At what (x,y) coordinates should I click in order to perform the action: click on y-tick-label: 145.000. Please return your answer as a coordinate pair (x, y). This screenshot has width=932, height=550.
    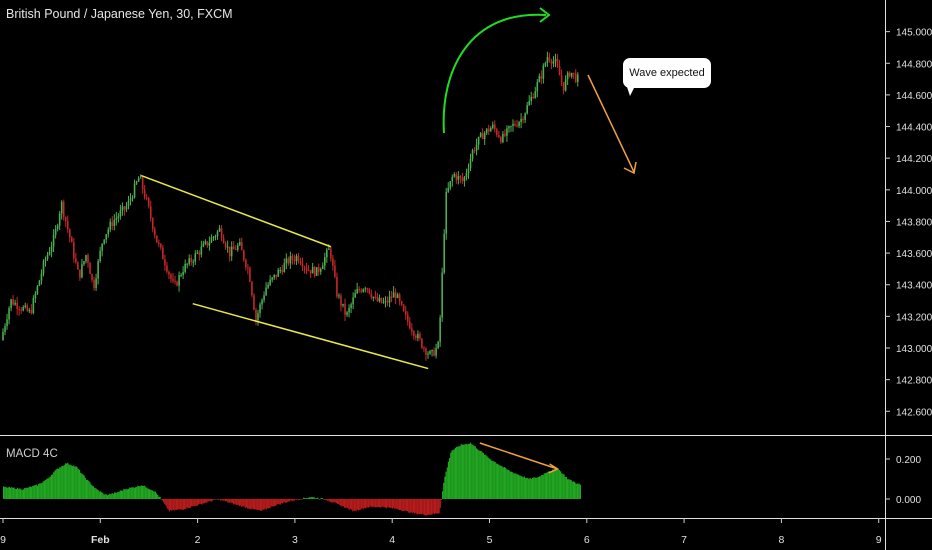
    Looking at the image, I should click on (914, 33).